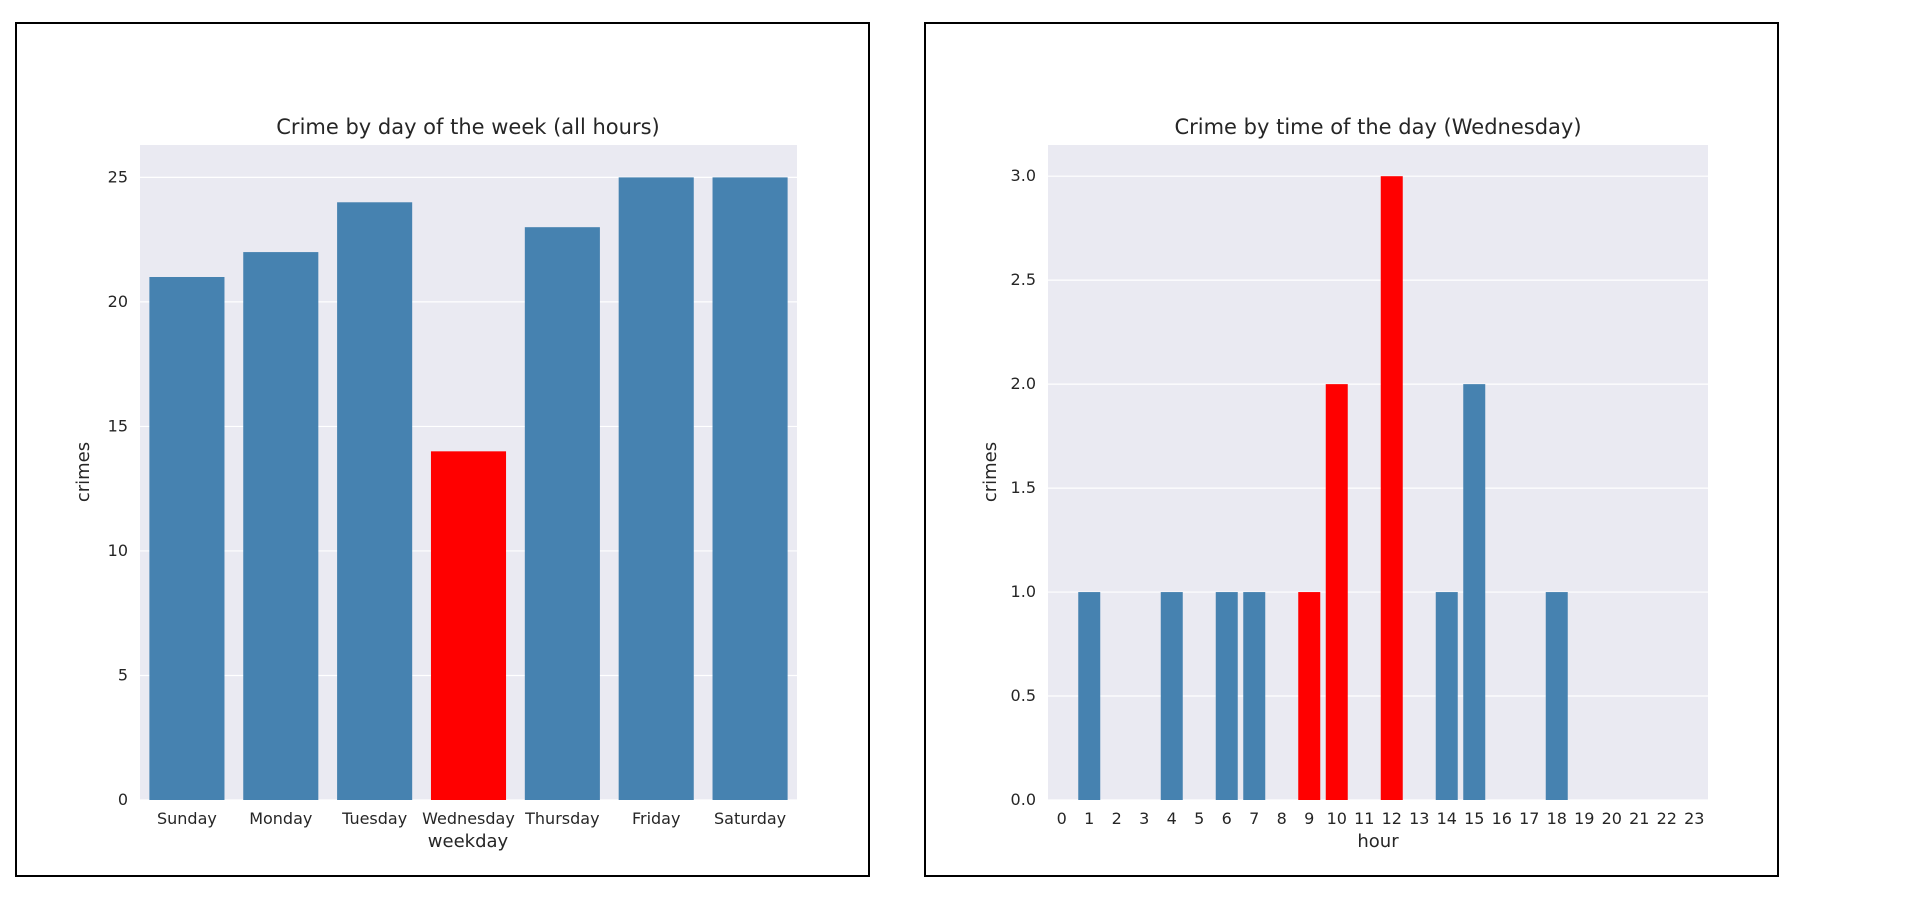 This screenshot has height=902, width=1920. What do you see at coordinates (1227, 818) in the screenshot?
I see `x-tick-label: 6` at bounding box center [1227, 818].